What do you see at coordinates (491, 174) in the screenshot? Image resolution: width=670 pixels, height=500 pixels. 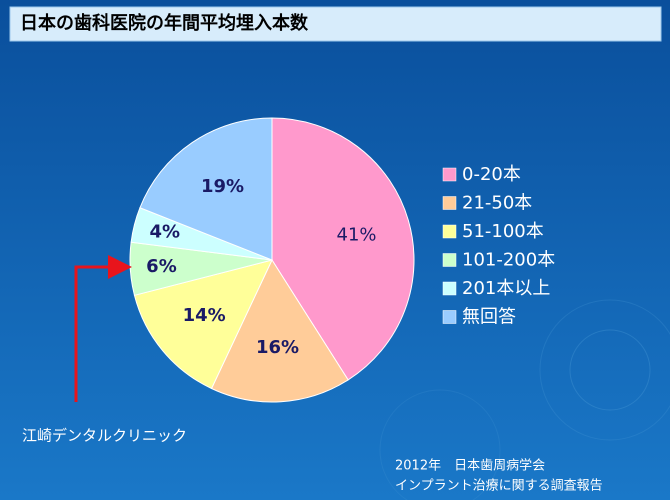 I see `legend-label: 0-20本` at bounding box center [491, 174].